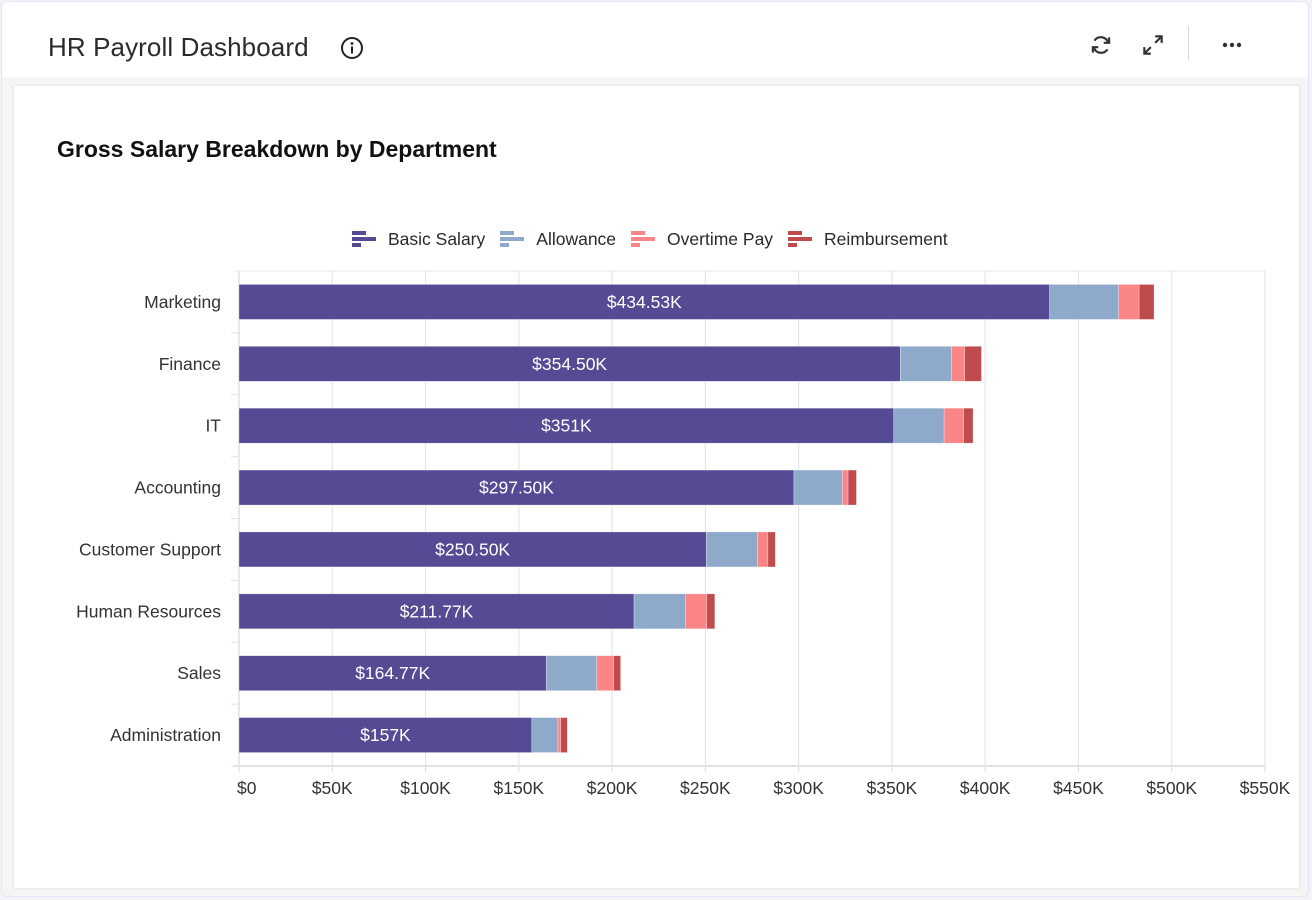  I want to click on x-tick-label: $250K, so click(705, 788).